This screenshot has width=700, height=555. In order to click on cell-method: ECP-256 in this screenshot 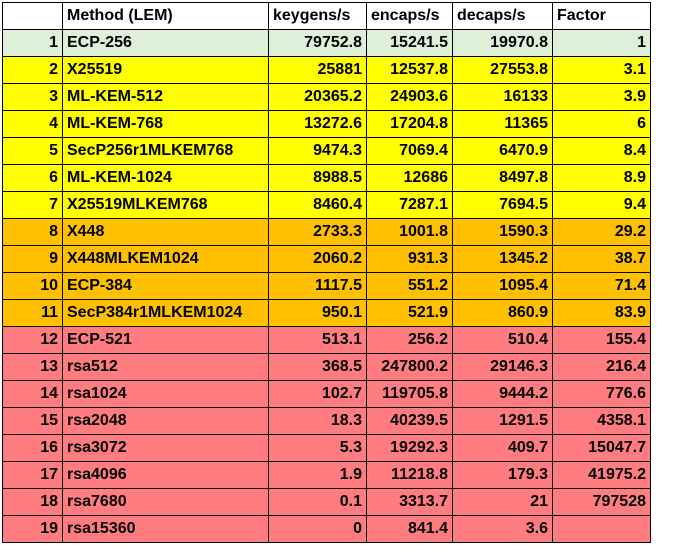, I will do `click(165, 43)`.